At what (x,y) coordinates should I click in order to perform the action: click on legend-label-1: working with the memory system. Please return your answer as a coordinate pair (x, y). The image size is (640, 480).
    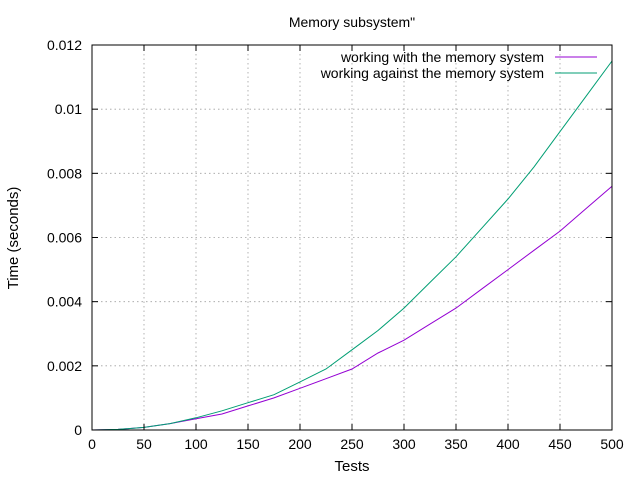
    Looking at the image, I should click on (442, 57).